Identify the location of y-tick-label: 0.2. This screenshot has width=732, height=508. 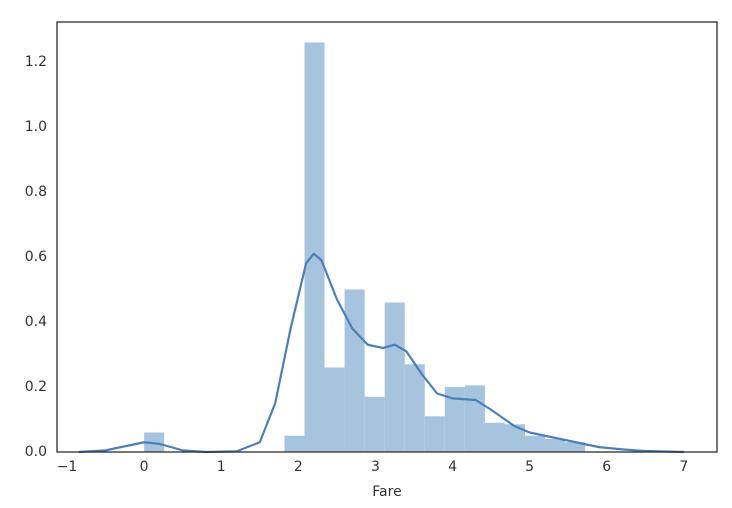
(36, 387).